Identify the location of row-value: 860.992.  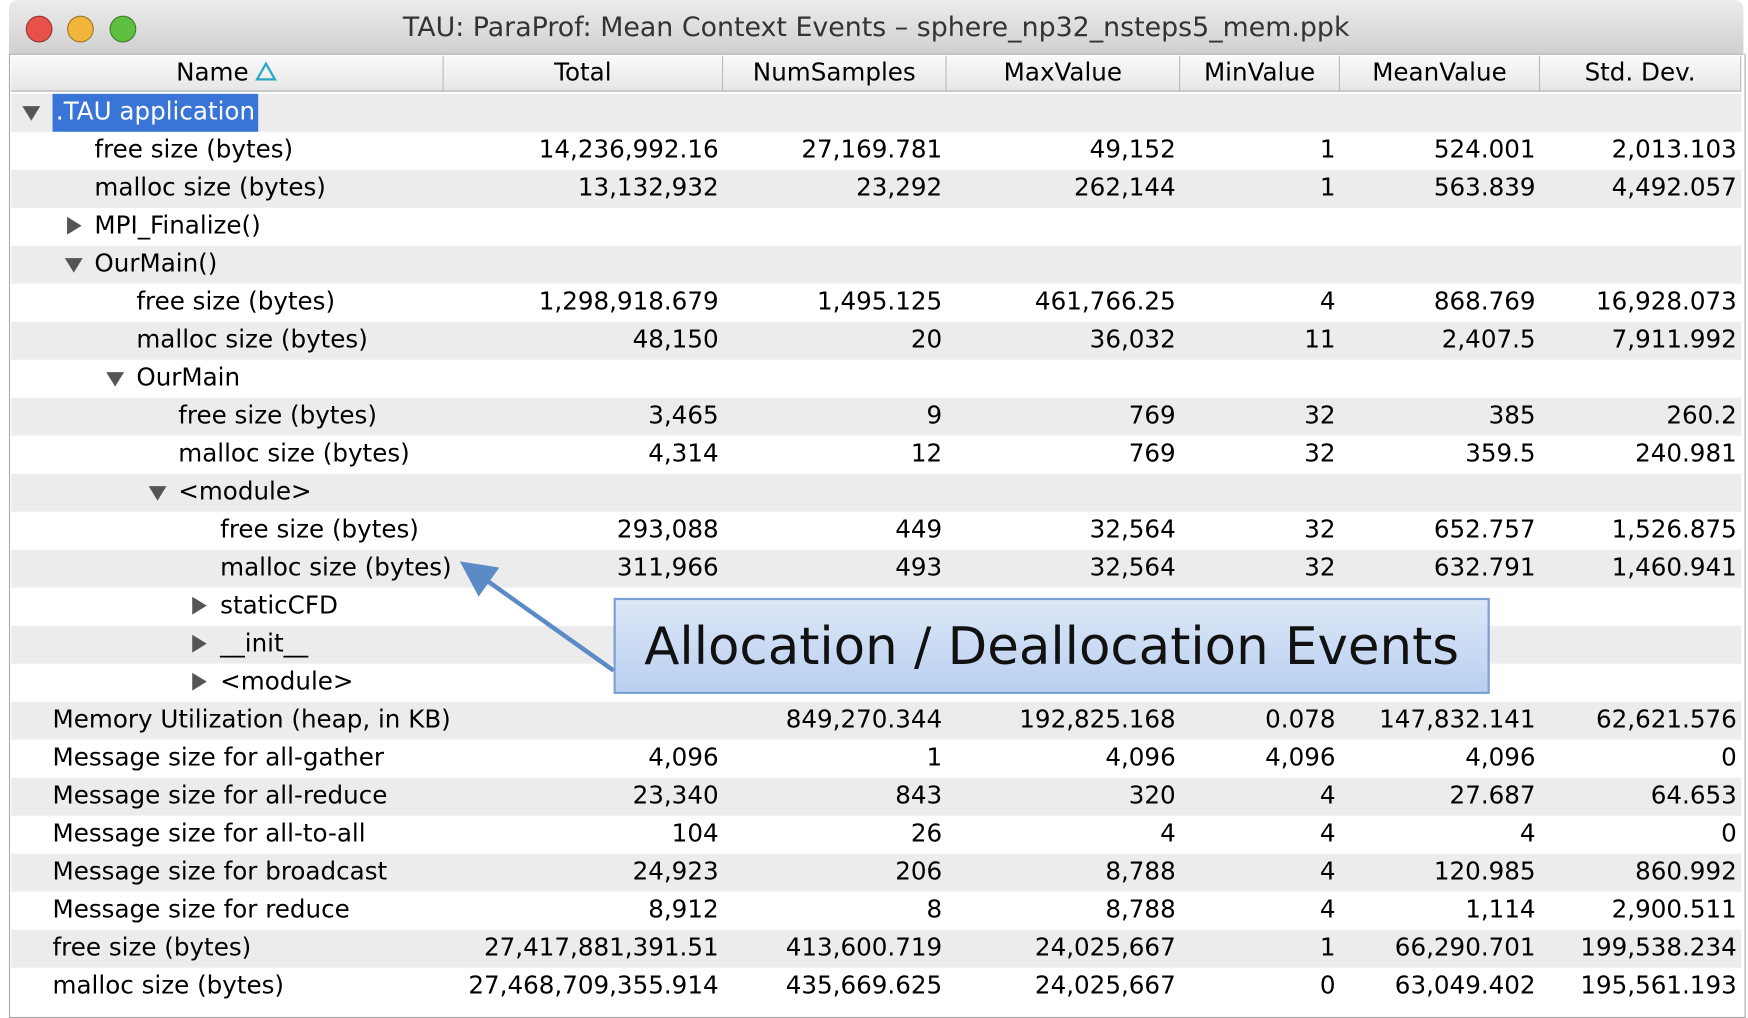
(1686, 872).